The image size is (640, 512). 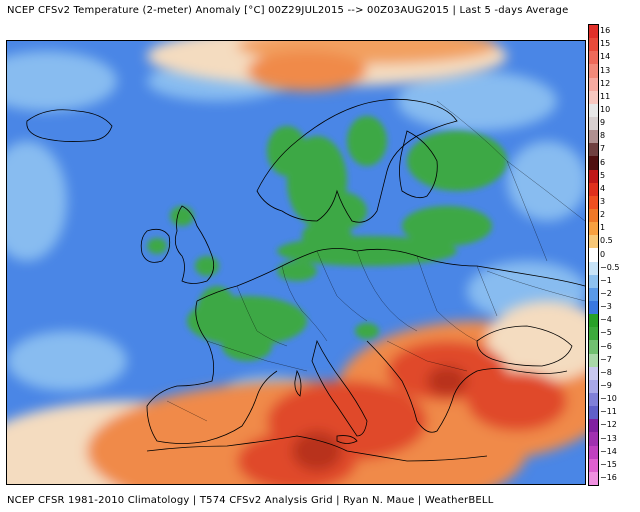 I want to click on colorbar-label: −11, so click(x=608, y=412).